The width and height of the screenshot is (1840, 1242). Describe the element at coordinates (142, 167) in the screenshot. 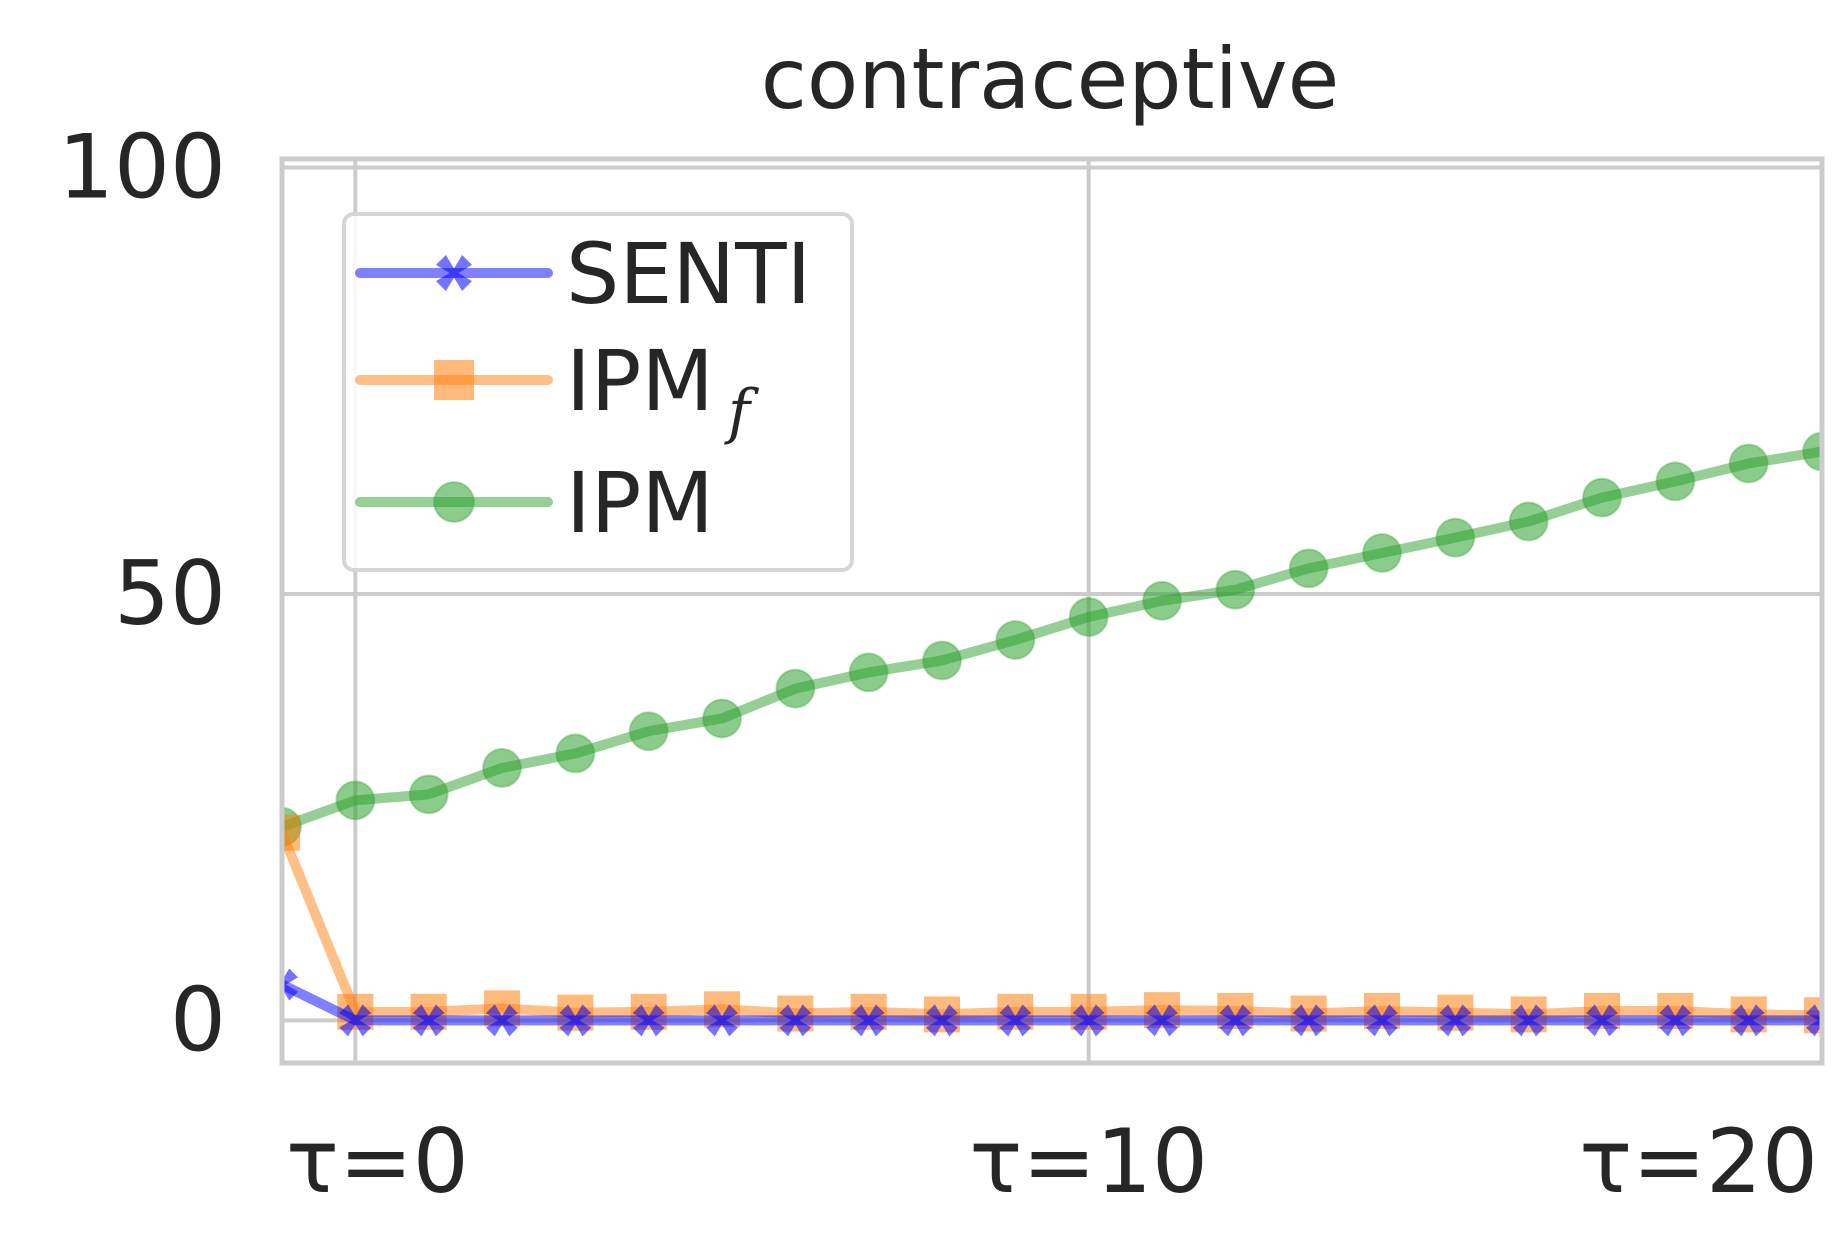

I see `y-tick-label: 100` at that location.